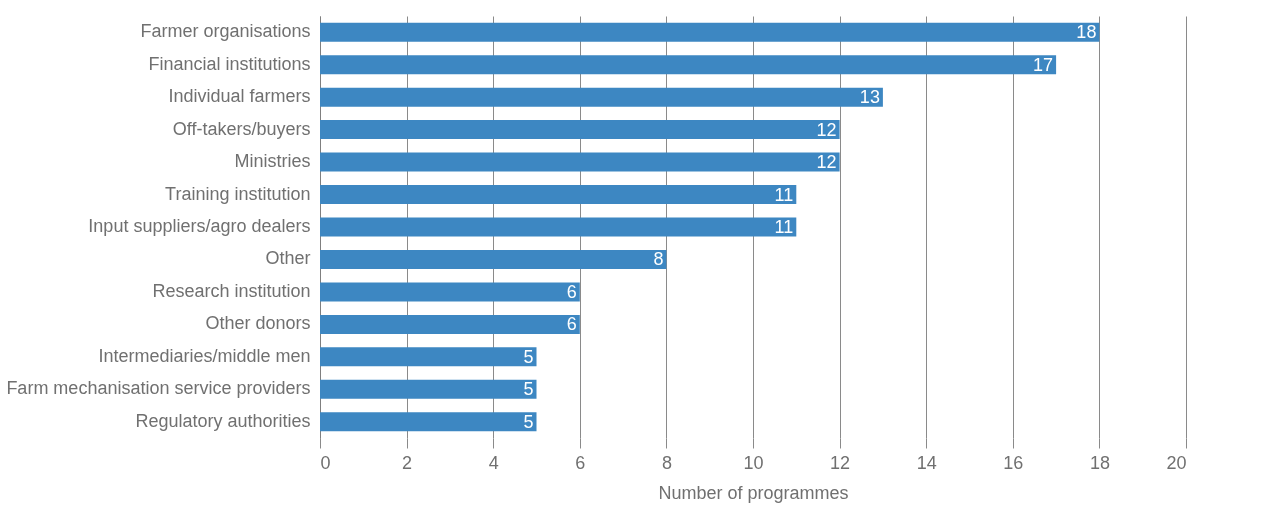 This screenshot has width=1271, height=518. Describe the element at coordinates (204, 355) in the screenshot. I see `y-tick-label: Intermediaries/middle men` at that location.